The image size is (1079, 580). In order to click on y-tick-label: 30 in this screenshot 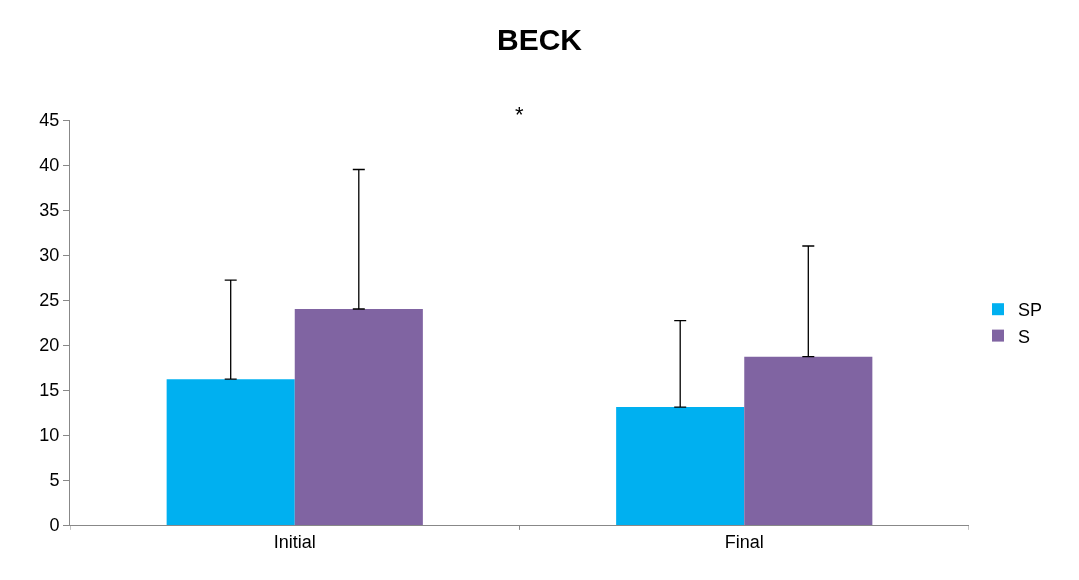, I will do `click(49, 255)`.